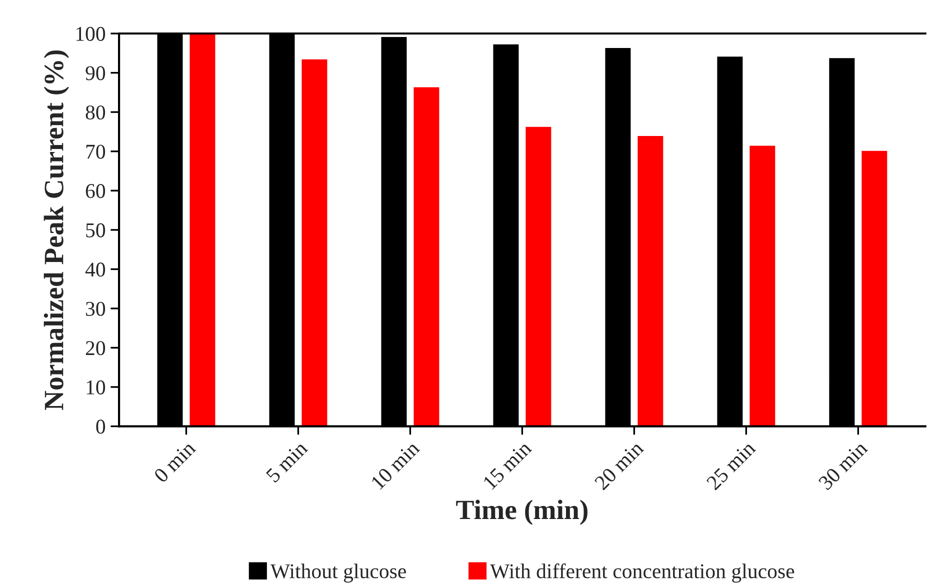 This screenshot has height=588, width=930. Describe the element at coordinates (91, 33) in the screenshot. I see `y-tick-label: 100` at that location.